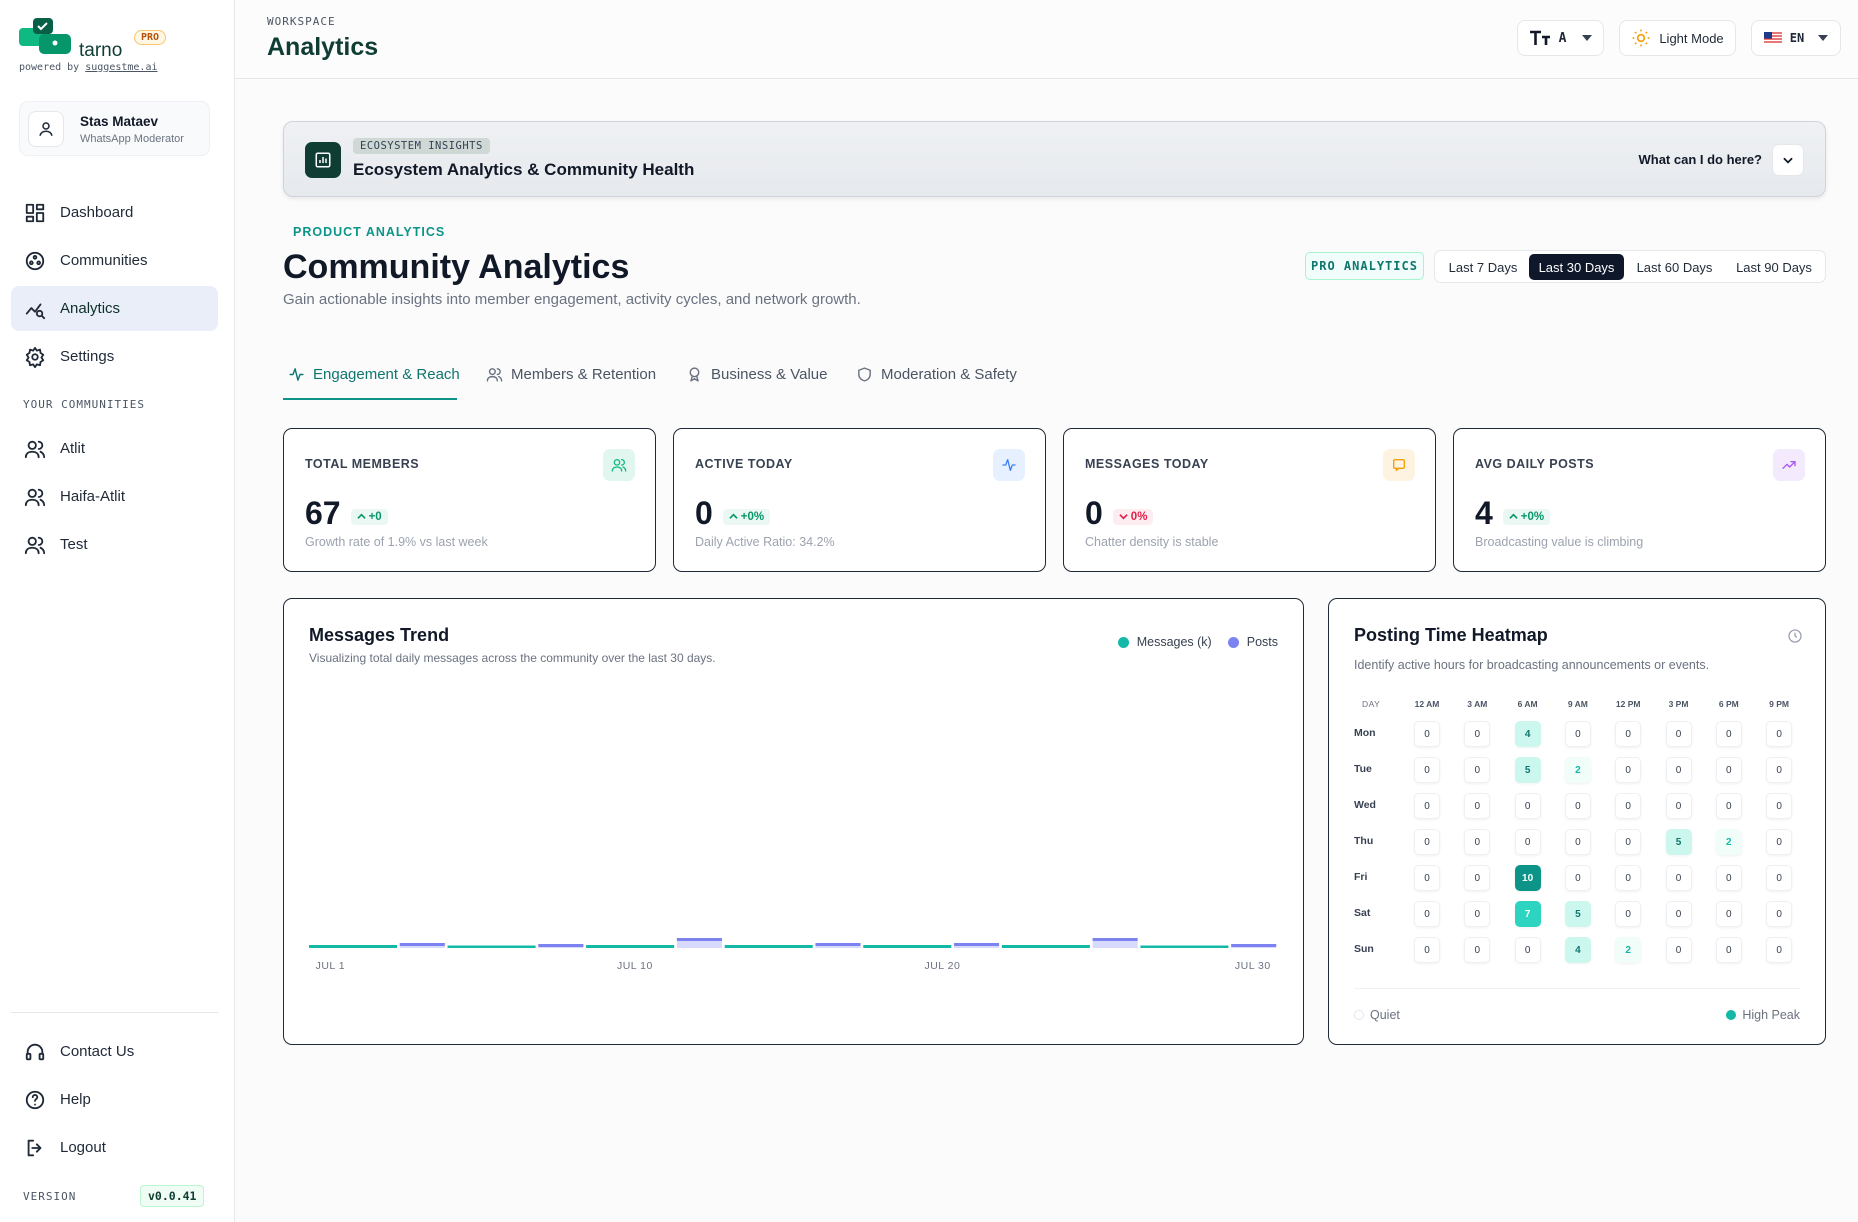 This screenshot has width=1858, height=1222. I want to click on logo-icon, so click(45, 36).